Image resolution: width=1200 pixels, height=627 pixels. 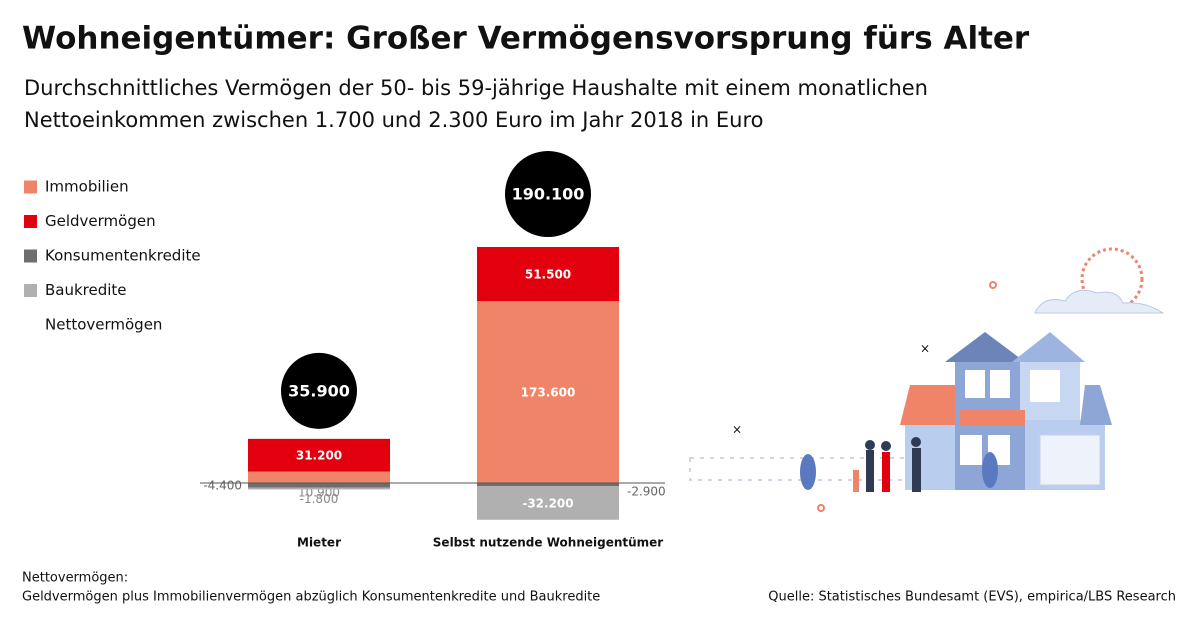 I want to click on garage, so click(x=1070, y=460).